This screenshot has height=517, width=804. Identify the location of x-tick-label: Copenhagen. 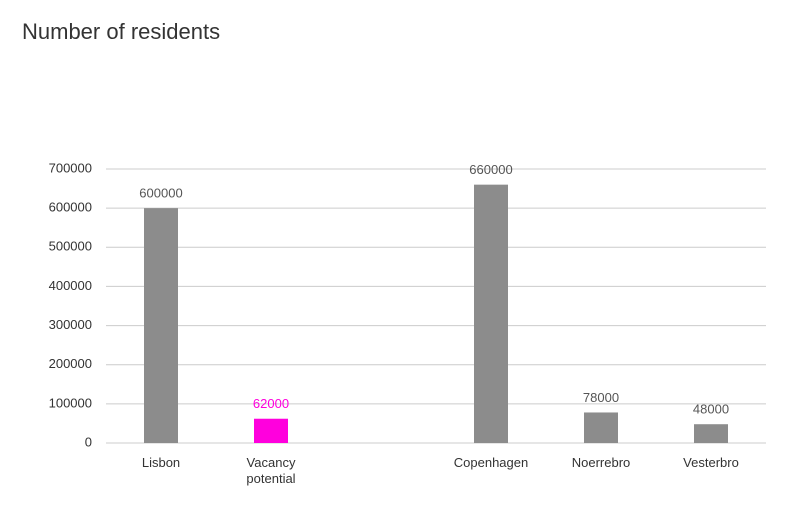
(491, 462).